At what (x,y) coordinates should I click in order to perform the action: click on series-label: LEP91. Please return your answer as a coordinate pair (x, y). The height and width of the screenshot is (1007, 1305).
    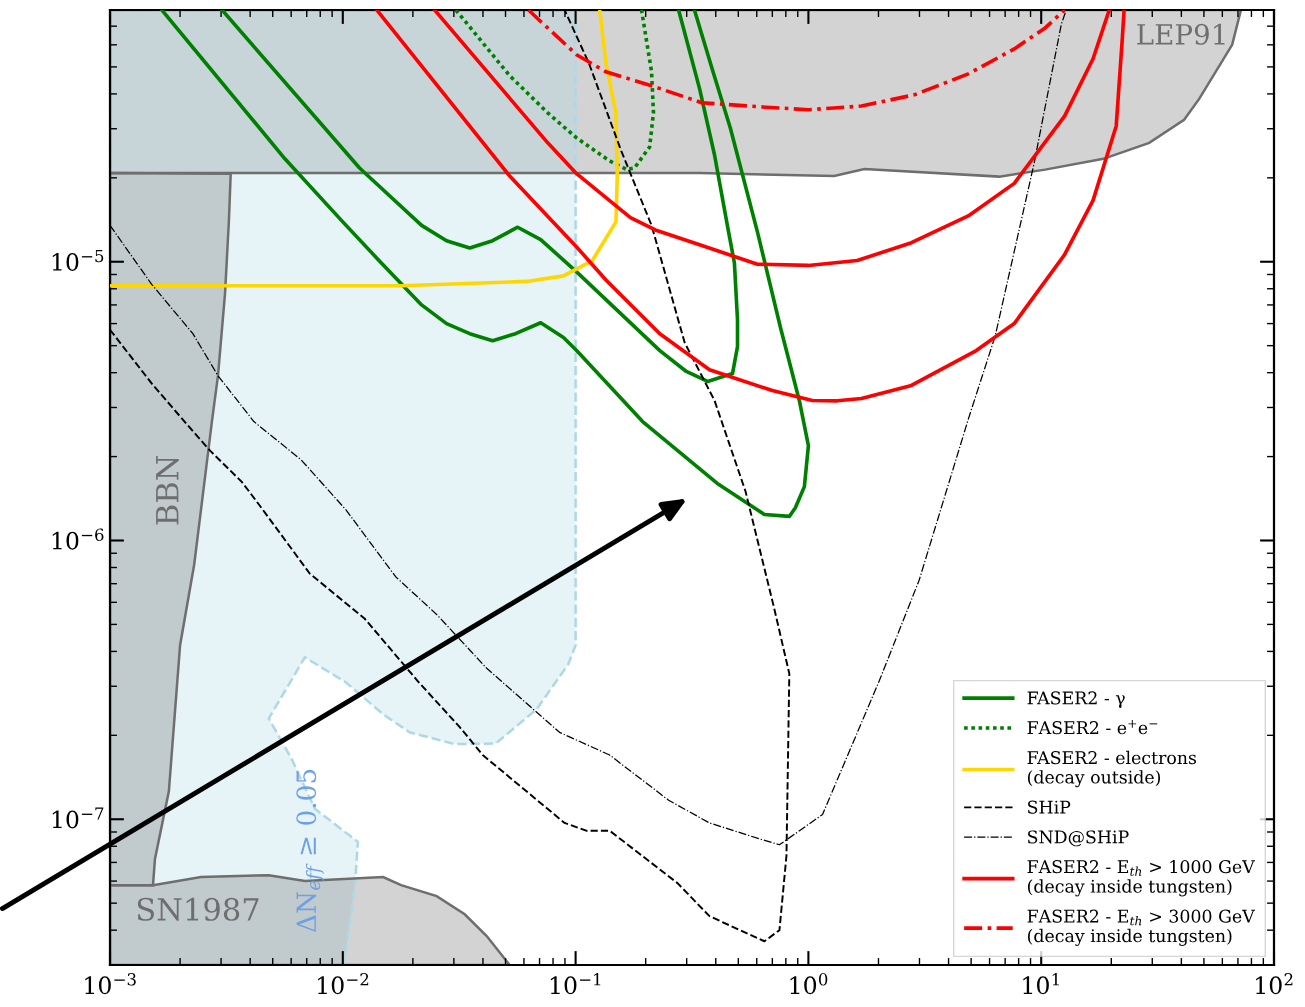
    Looking at the image, I should click on (1181, 34).